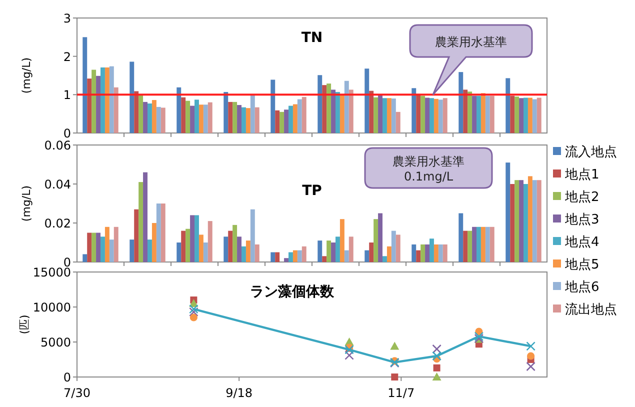  Describe the element at coordinates (67, 19) in the screenshot. I see `y-tick-label: 3` at that location.